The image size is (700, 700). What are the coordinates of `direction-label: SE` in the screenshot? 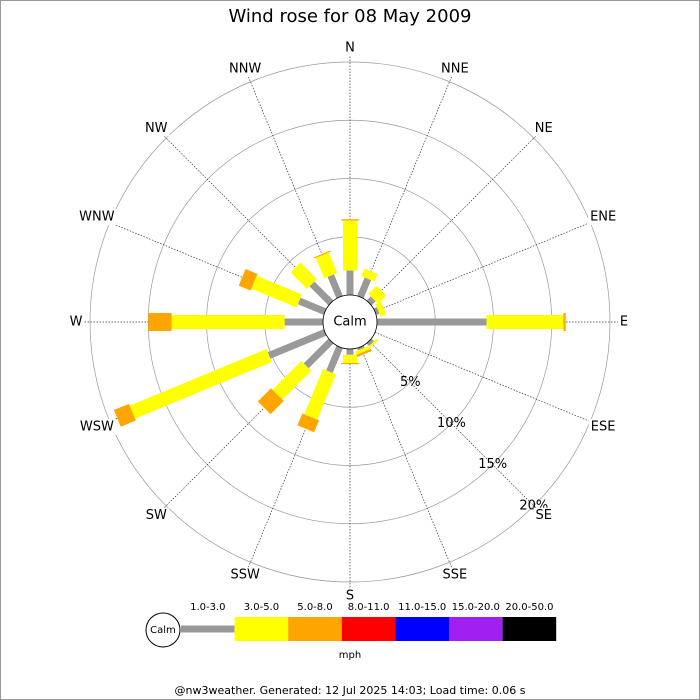 It's located at (544, 515).